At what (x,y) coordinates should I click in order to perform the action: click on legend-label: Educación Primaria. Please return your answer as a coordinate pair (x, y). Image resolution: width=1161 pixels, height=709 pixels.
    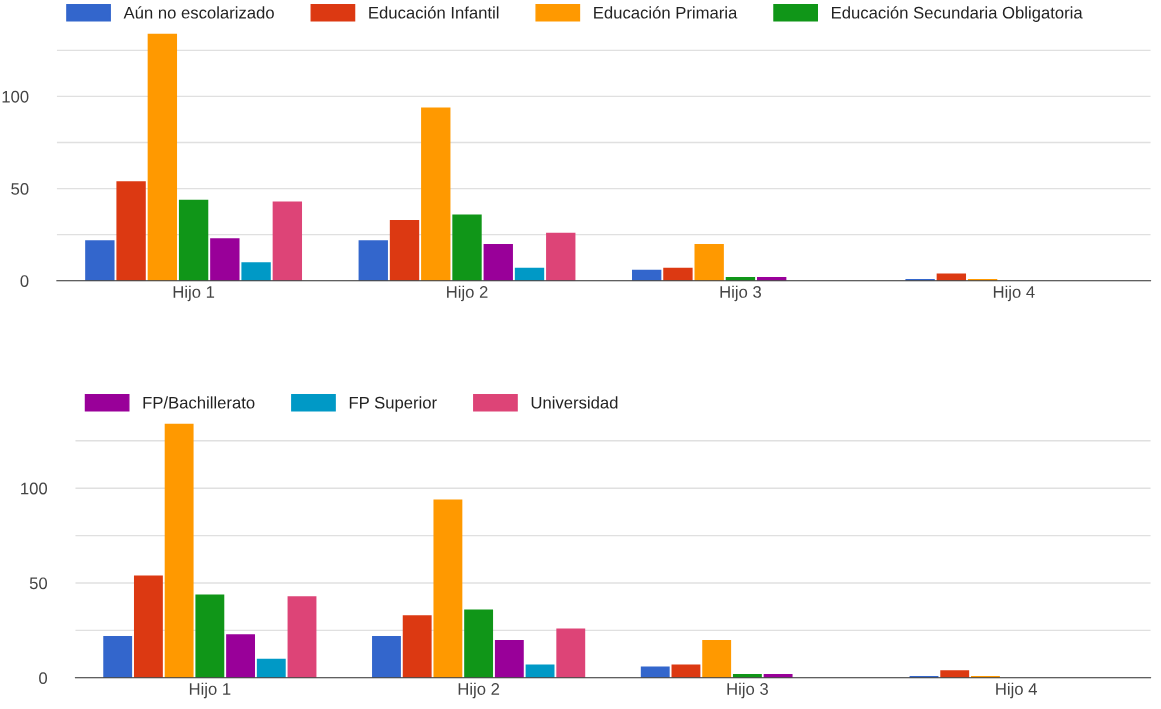
    Looking at the image, I should click on (666, 12).